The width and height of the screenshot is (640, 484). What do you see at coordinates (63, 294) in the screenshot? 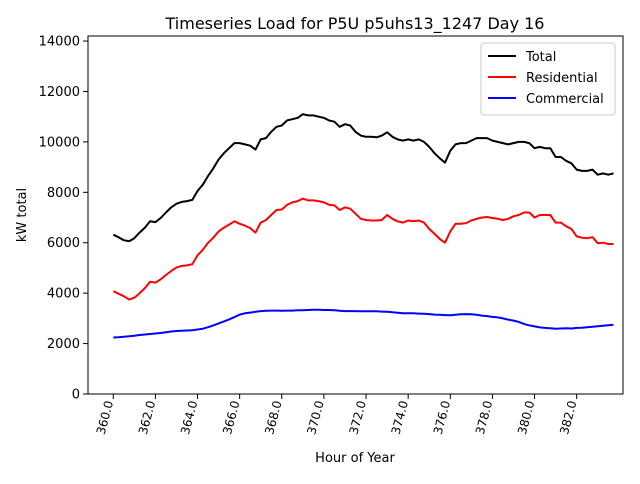
I see `y-tick-label: 4000` at bounding box center [63, 294].